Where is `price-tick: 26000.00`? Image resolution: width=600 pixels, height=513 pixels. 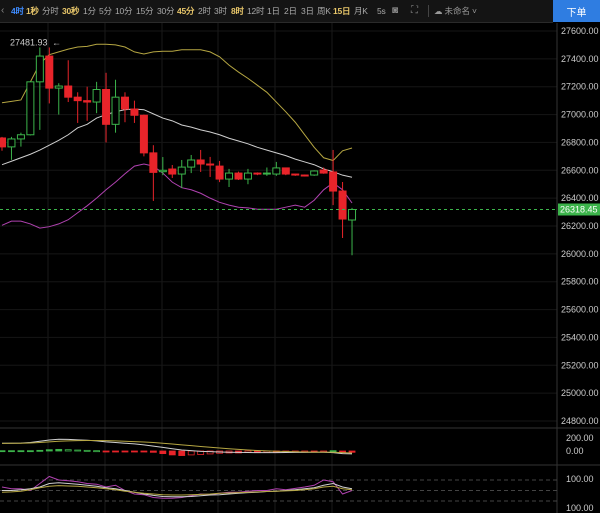
price-tick: 26000.00 is located at coordinates (580, 254).